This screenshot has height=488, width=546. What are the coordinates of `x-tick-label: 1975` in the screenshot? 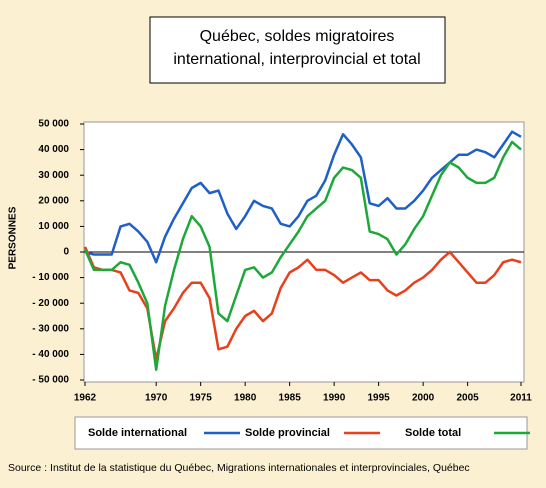 It's located at (201, 398).